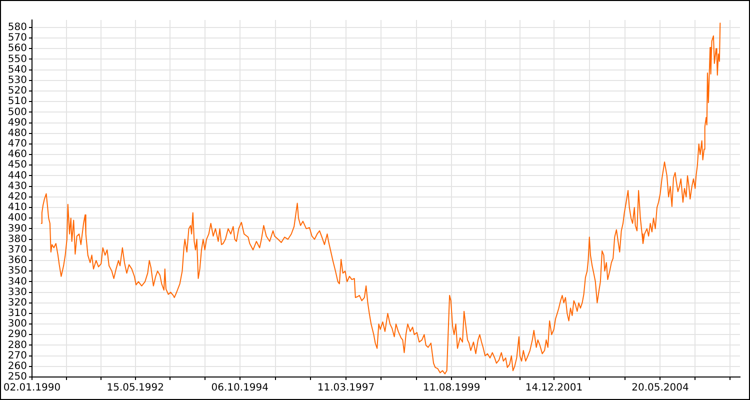 This screenshot has height=400, width=750. Describe the element at coordinates (17, 28) in the screenshot. I see `y-tick-label: 580` at that location.